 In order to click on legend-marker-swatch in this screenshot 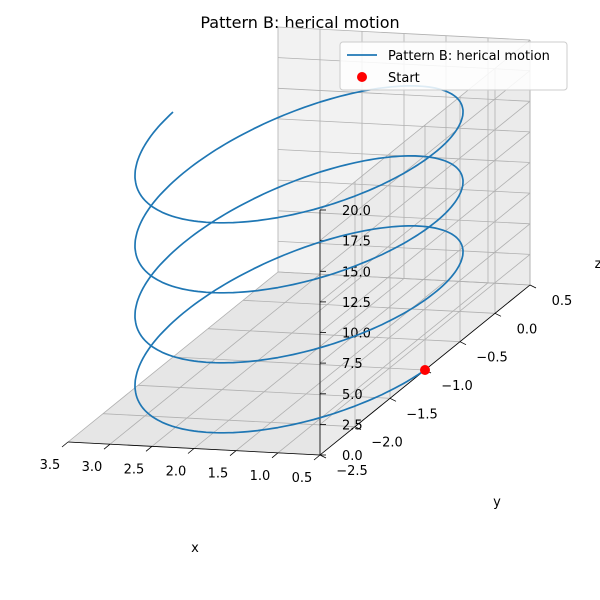, I will do `click(362, 77)`.